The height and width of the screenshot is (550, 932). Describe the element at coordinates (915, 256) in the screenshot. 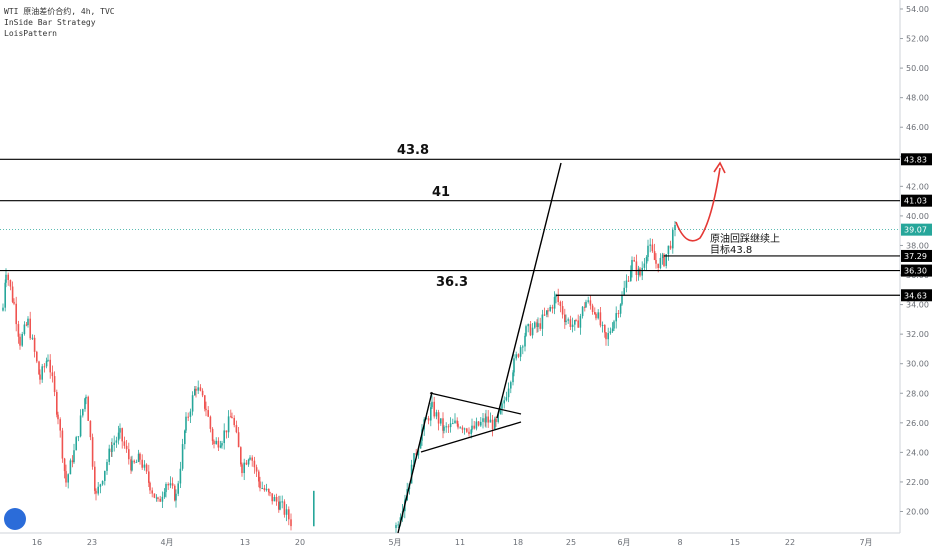

I see `level-axis-label: 37.29` at that location.